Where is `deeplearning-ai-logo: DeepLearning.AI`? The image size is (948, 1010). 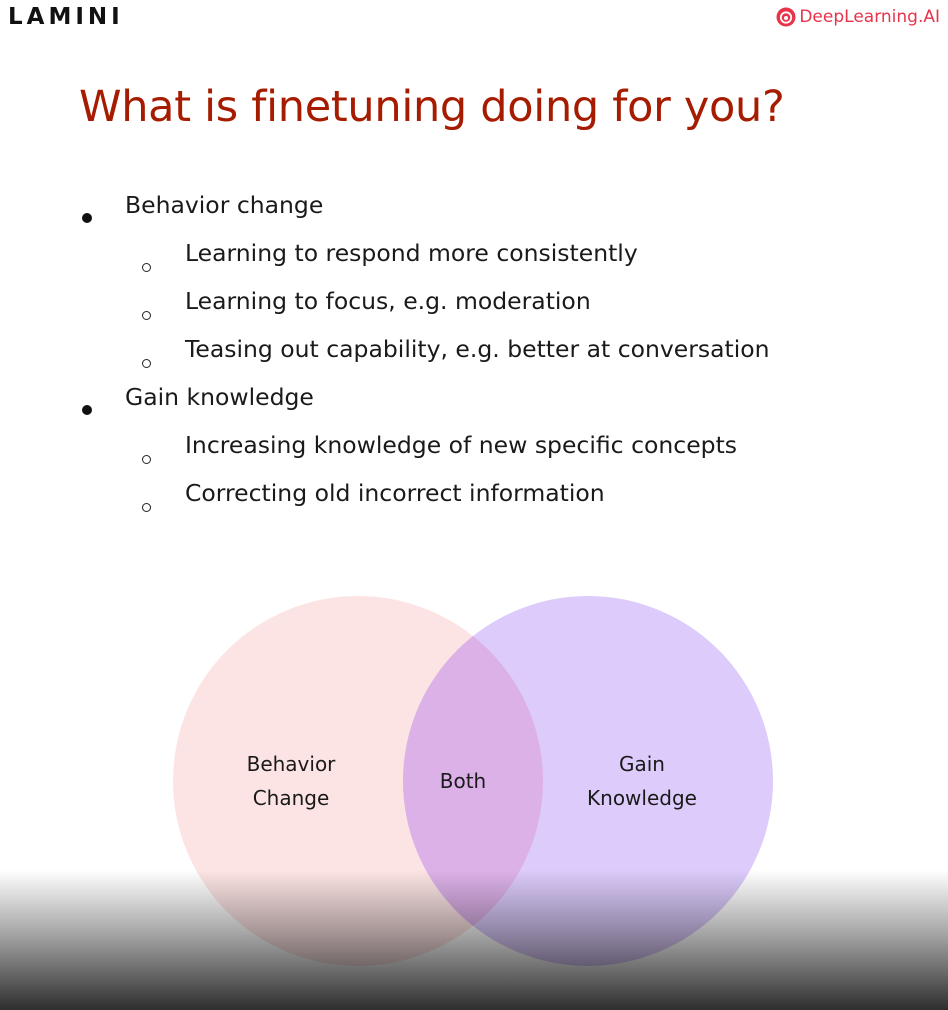 deeplearning-ai-logo: DeepLearning.AI is located at coordinates (858, 17).